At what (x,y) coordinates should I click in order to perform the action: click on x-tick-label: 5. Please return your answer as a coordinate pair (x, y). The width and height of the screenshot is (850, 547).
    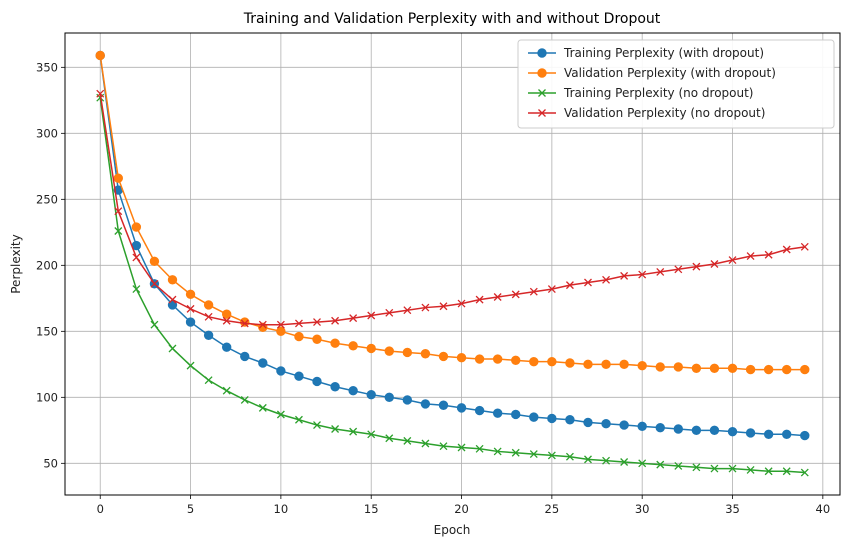
    Looking at the image, I should click on (190, 509).